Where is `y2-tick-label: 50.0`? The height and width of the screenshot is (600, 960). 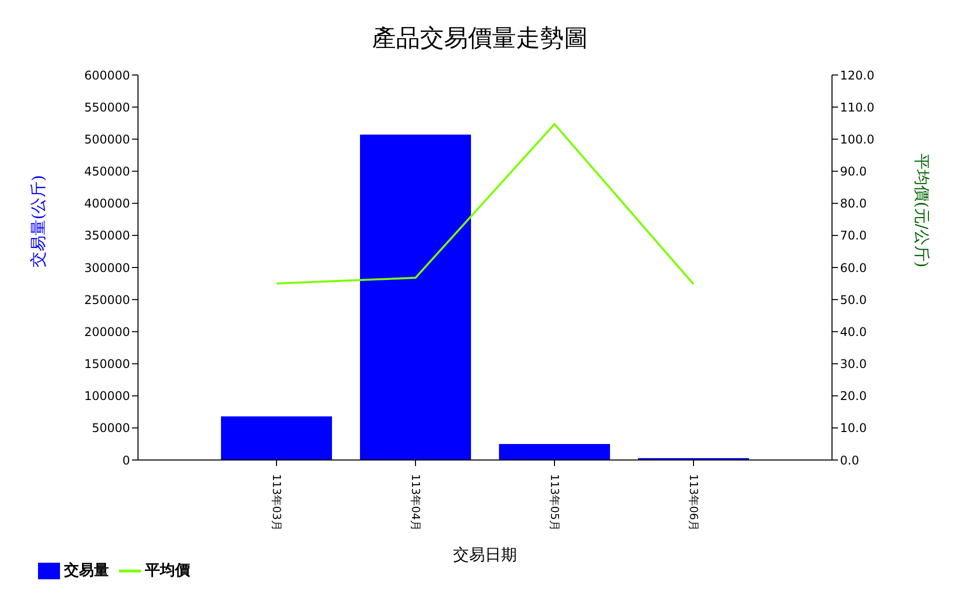 y2-tick-label: 50.0 is located at coordinates (853, 299).